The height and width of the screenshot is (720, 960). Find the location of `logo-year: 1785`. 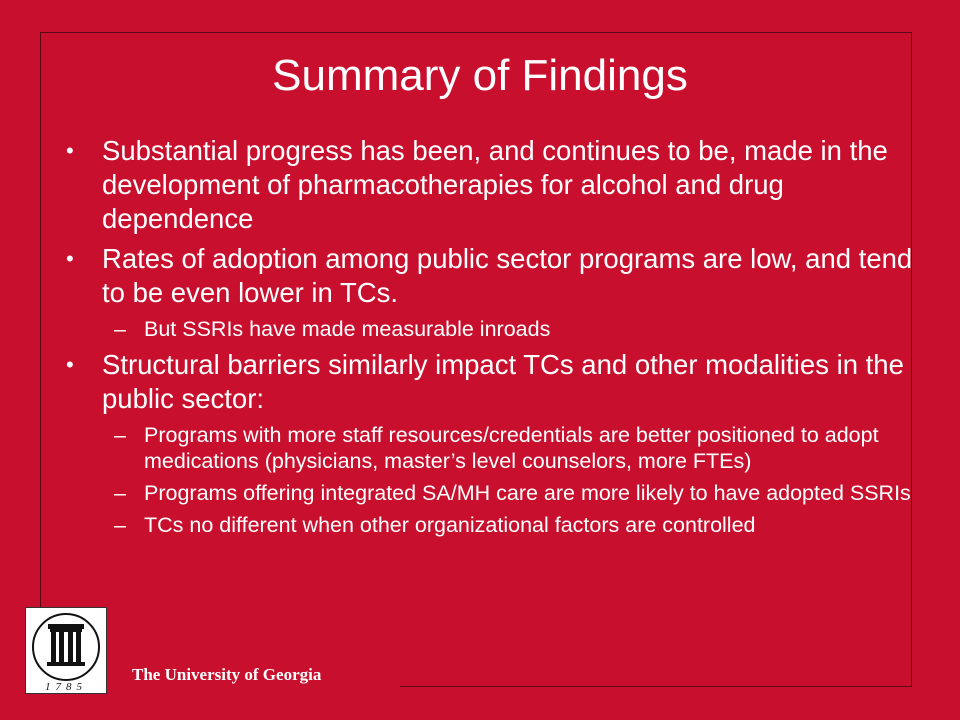

logo-year: 1785 is located at coordinates (66, 687).